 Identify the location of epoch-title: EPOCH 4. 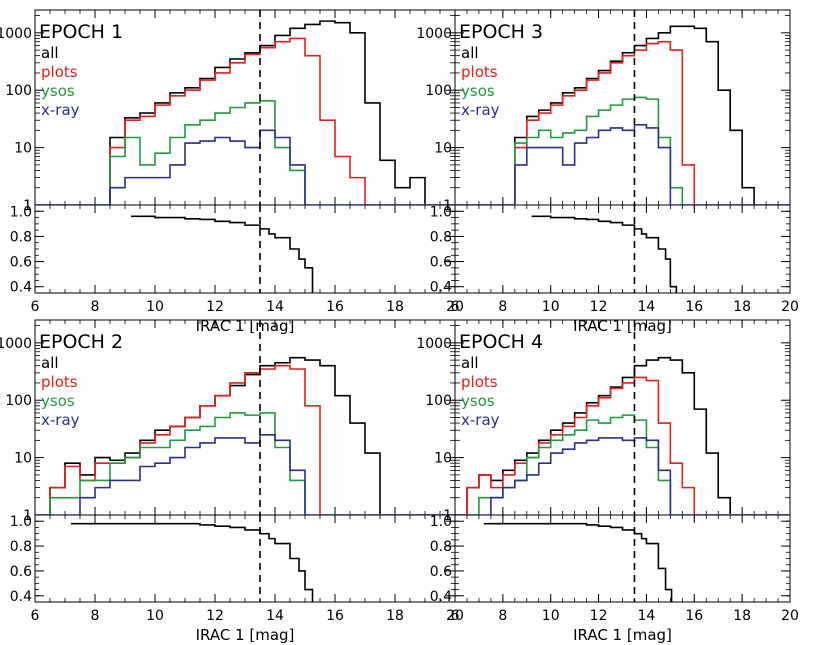
(501, 342).